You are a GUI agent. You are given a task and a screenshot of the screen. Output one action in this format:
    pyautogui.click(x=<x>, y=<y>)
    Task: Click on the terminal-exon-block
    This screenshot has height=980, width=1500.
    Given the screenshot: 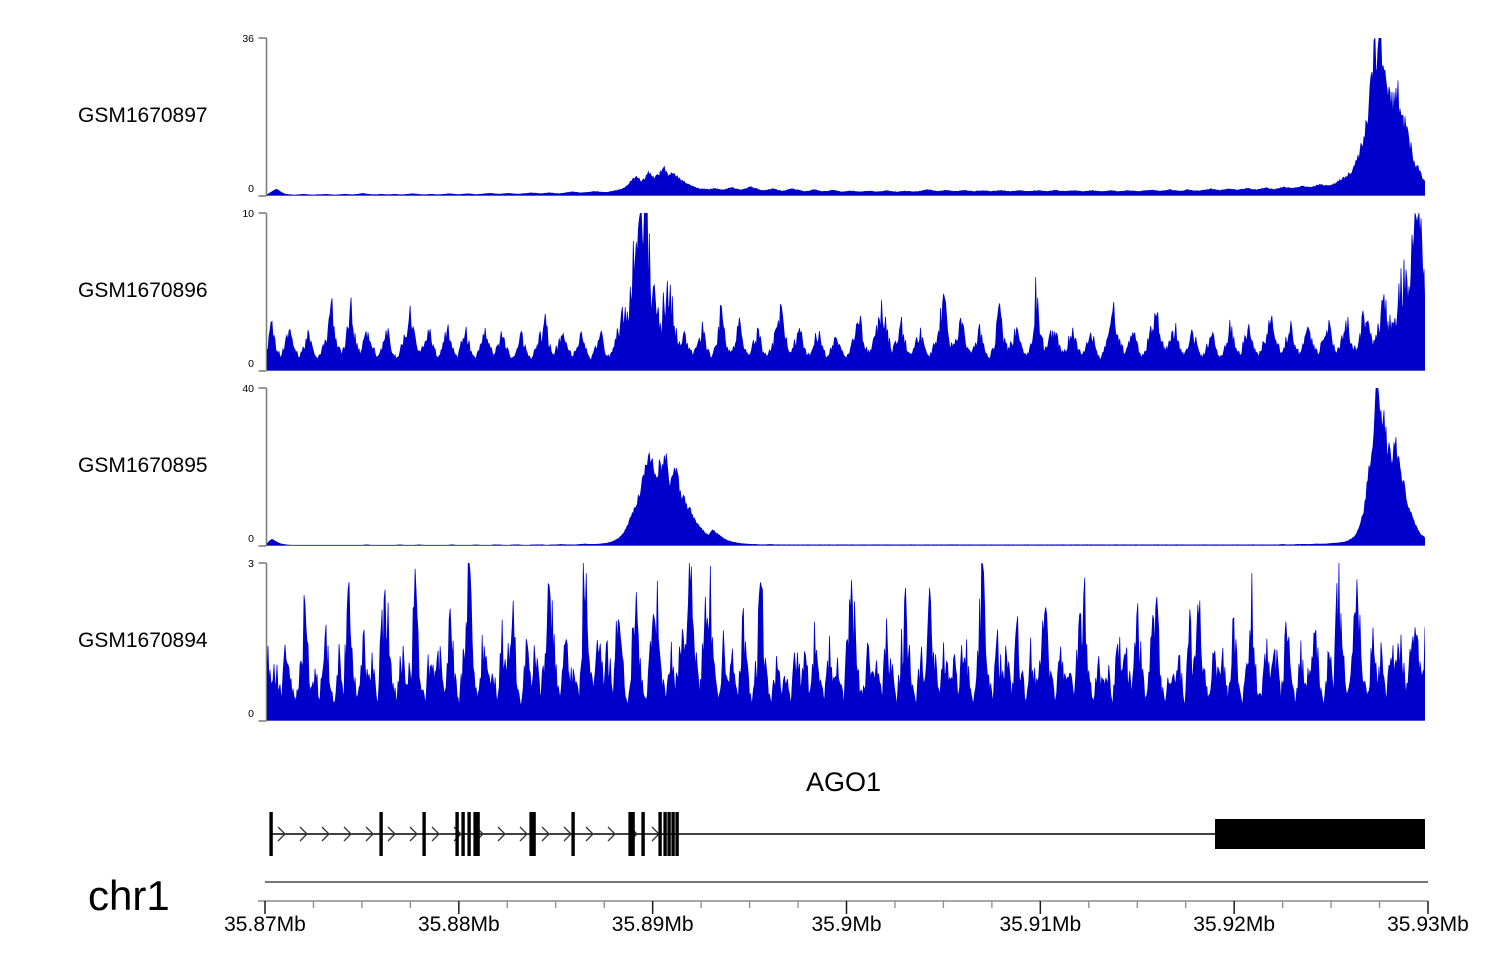 What is the action you would take?
    pyautogui.click(x=1320, y=834)
    